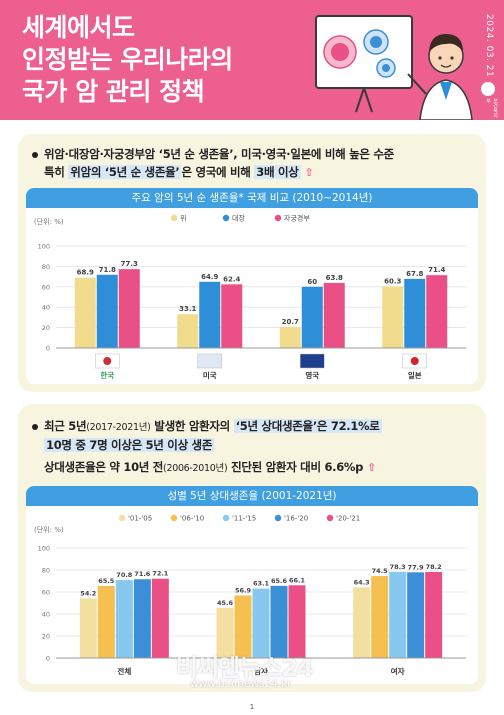  Describe the element at coordinates (210, 375) in the screenshot. I see `category-label: 미국` at that location.